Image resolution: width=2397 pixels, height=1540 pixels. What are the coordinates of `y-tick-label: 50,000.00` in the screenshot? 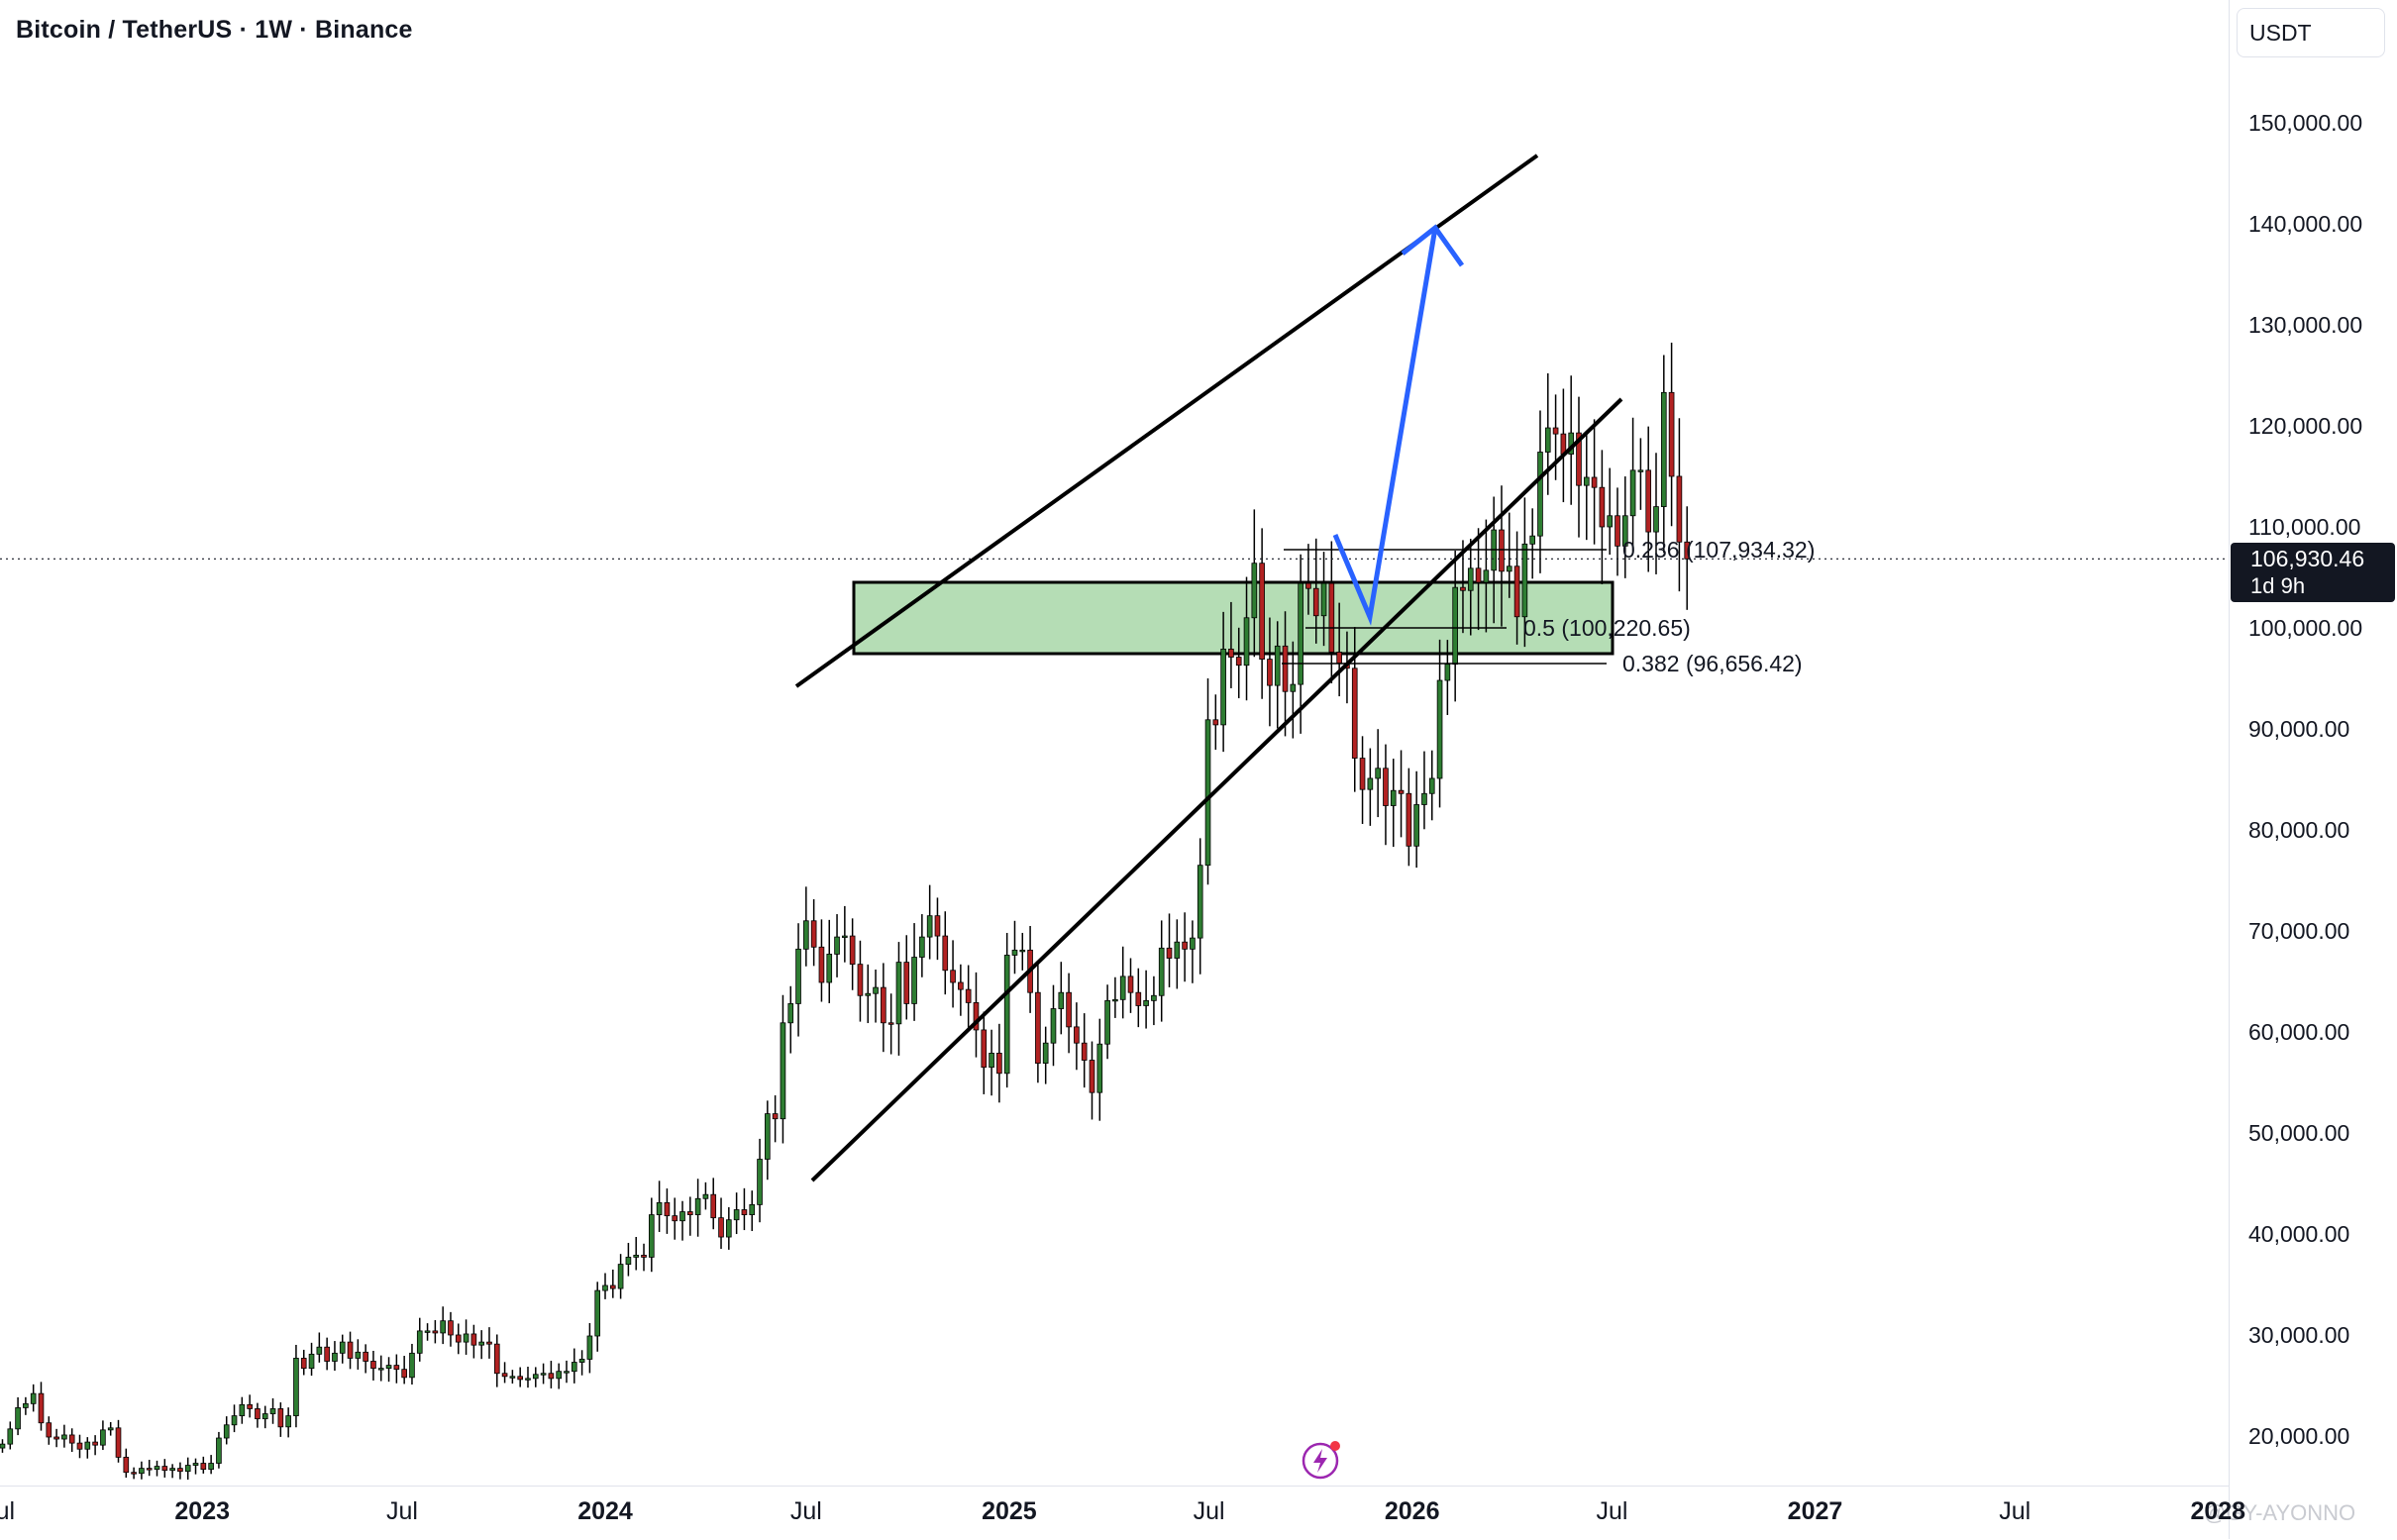 It's located at (2299, 1133).